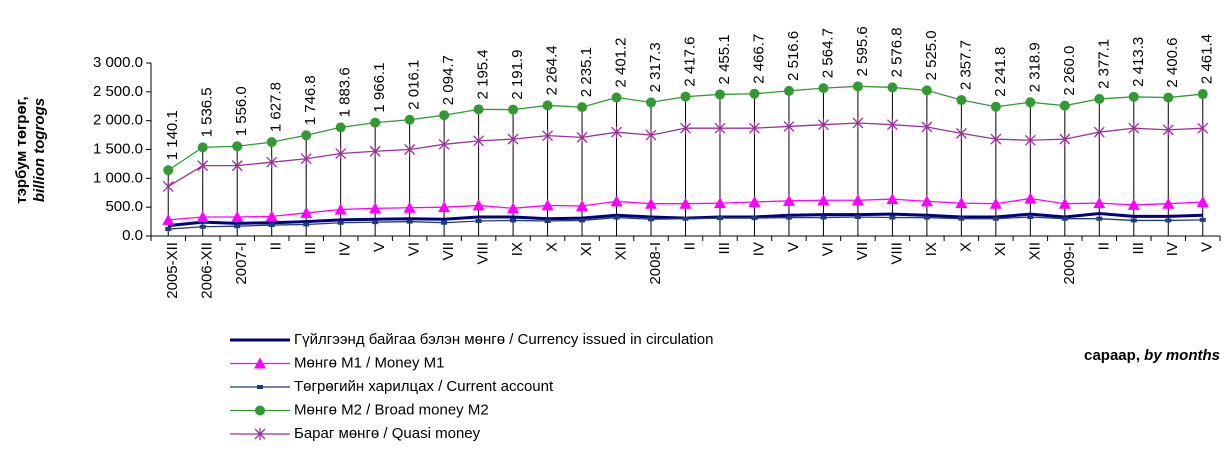 The image size is (1231, 450). I want to click on data-label: 1 536.5, so click(207, 112).